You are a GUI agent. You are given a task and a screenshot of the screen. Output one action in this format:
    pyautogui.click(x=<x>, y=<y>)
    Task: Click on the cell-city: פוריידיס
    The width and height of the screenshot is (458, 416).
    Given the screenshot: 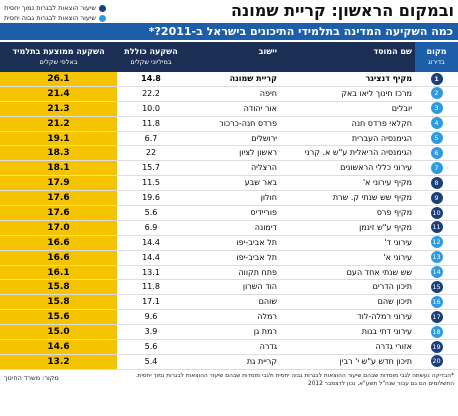 What is the action you would take?
    pyautogui.click(x=263, y=213)
    